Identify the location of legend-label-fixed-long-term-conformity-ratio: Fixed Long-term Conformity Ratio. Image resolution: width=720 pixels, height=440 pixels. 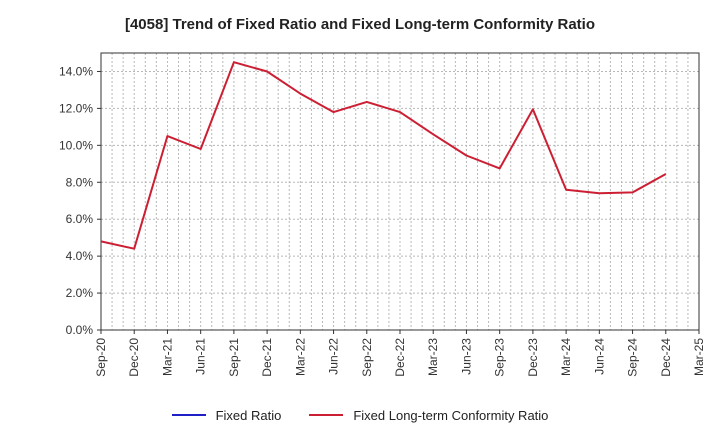
(451, 415).